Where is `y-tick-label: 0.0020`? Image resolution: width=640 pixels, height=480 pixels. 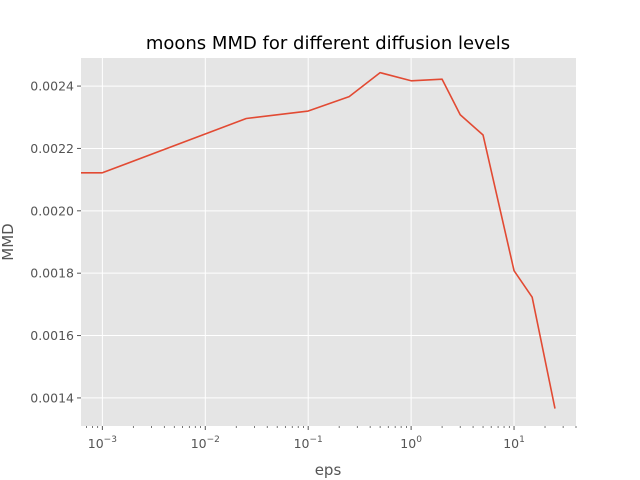 y-tick-label: 0.0020 is located at coordinates (52, 210).